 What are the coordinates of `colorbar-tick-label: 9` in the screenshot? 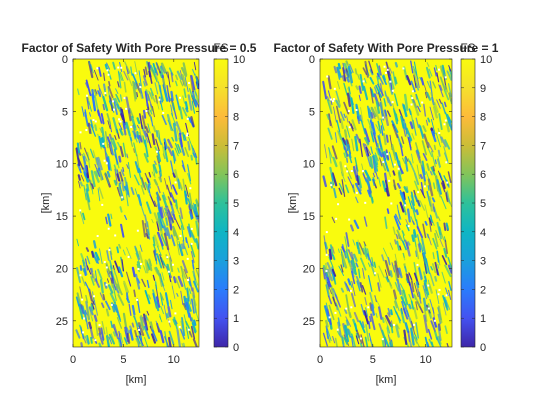 It's located at (483, 89).